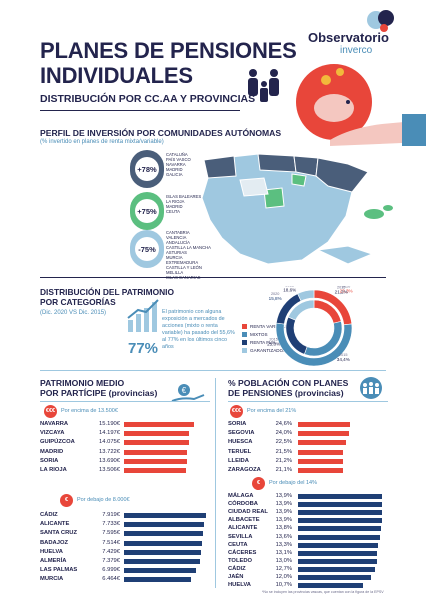 This screenshot has height=600, width=426. I want to click on list-item: BADAJOZ 7.514€, so click(125, 543).